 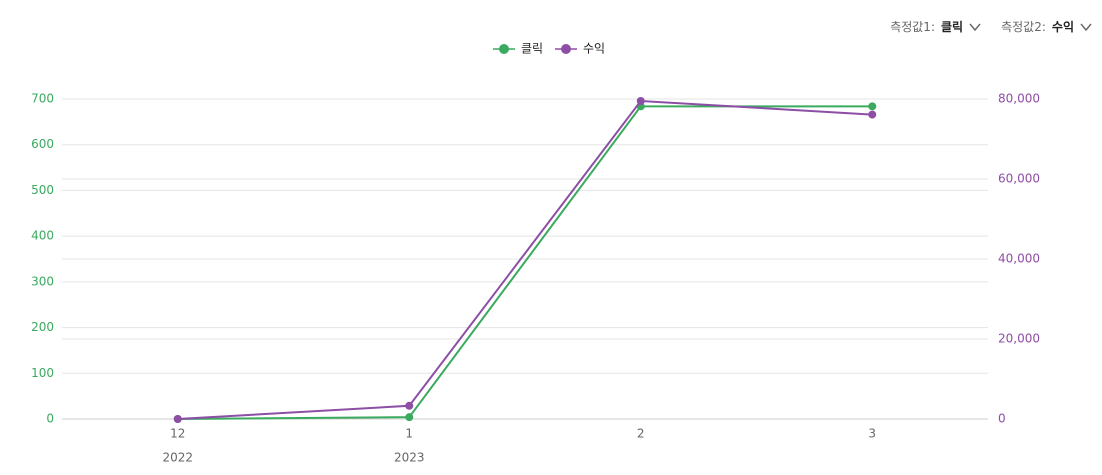 I want to click on metric1-value: 클릭, so click(x=952, y=27).